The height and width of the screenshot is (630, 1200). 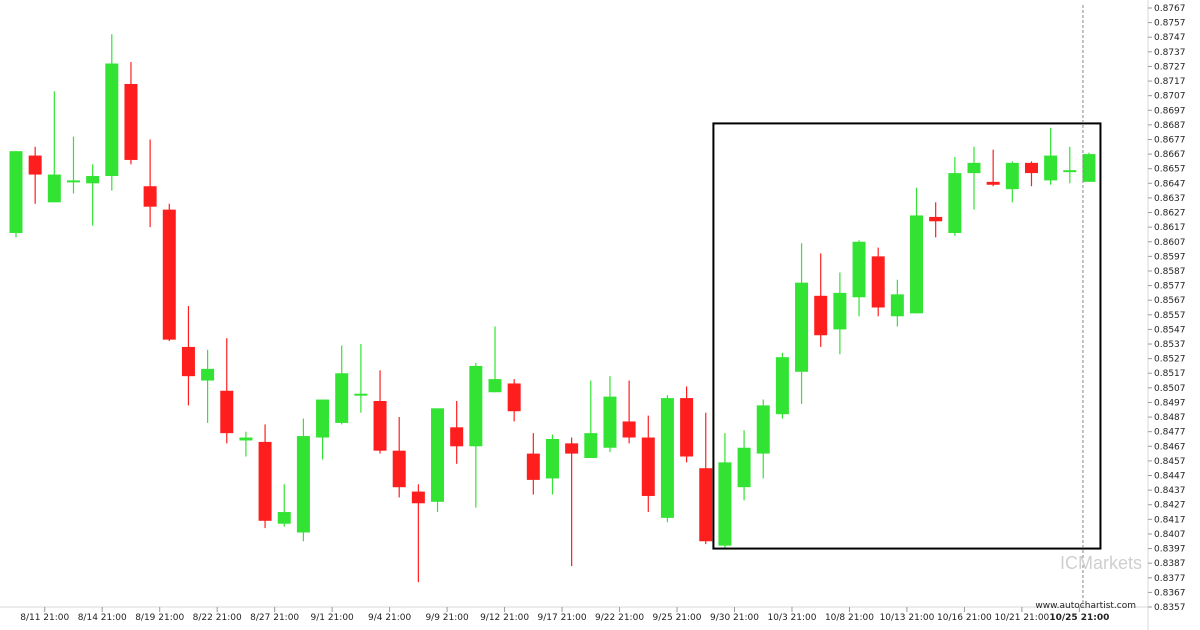 I want to click on y-tick-label: 0.8627, so click(x=1170, y=214).